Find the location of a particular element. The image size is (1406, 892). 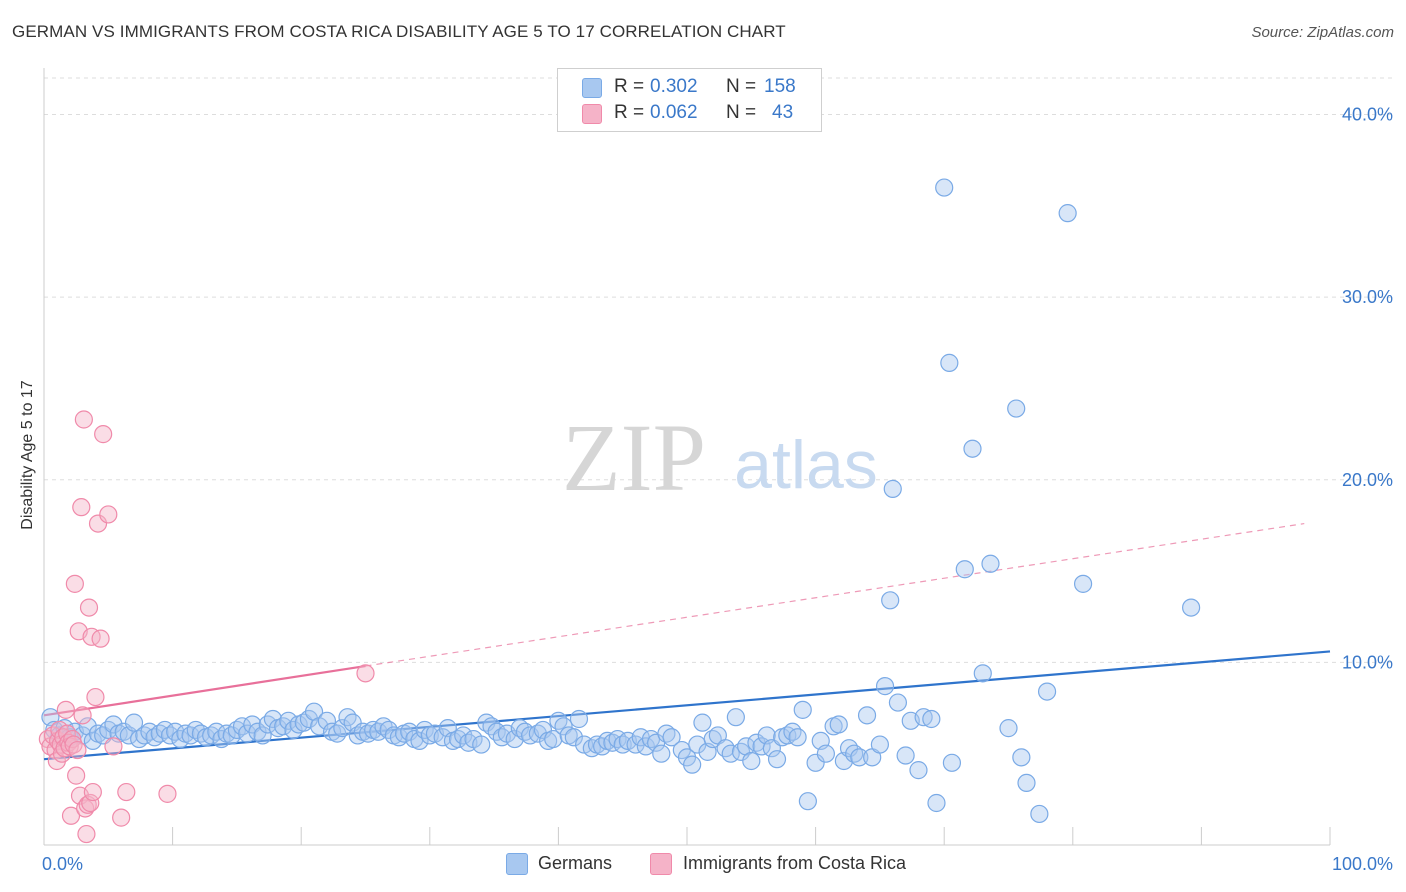

legend-r-value: 0.302 is located at coordinates (674, 86).